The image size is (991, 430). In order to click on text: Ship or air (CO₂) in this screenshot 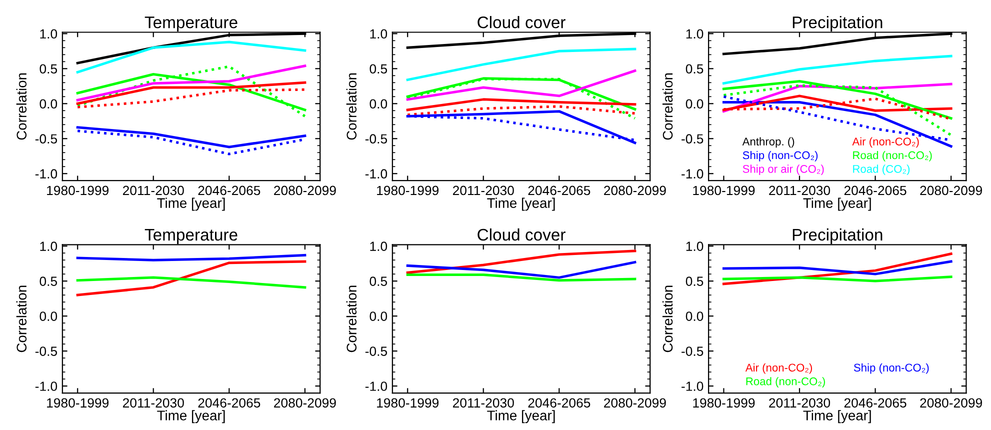, I will do `click(783, 170)`.